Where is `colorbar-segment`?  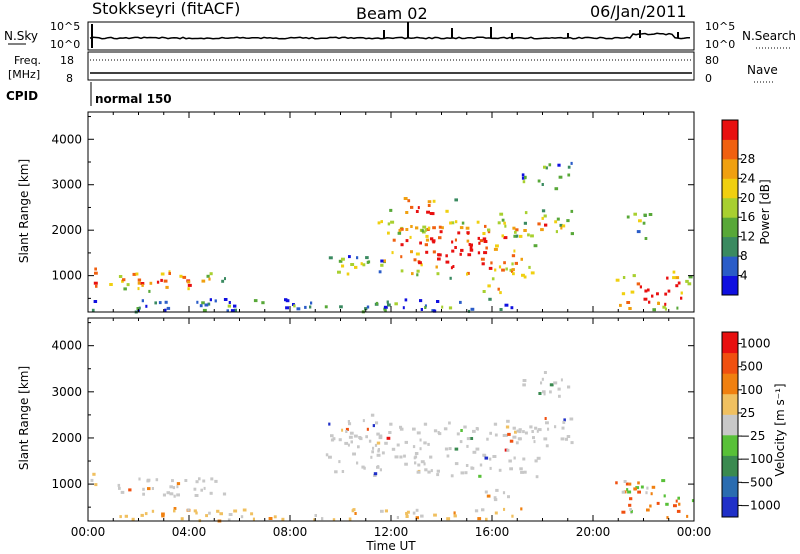
colorbar-segment is located at coordinates (730, 227).